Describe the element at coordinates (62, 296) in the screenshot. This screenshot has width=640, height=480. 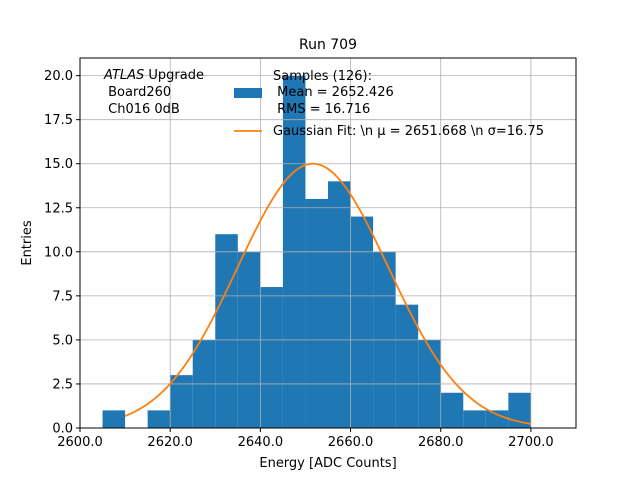
I see `y-tick-label: 7.5` at that location.